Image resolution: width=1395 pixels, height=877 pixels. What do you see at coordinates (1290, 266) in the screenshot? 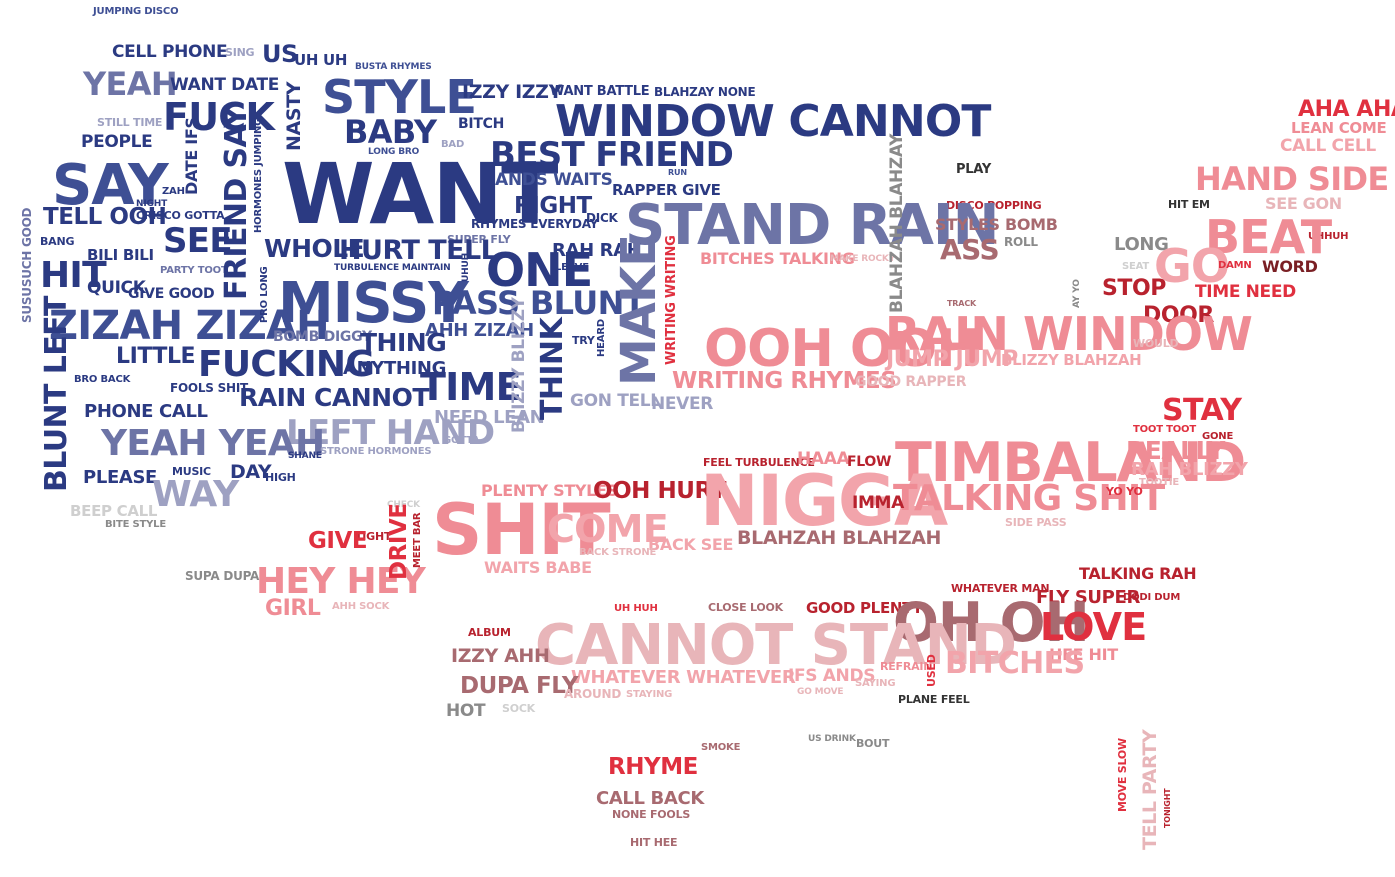
I see `word-word: WORD` at bounding box center [1290, 266].